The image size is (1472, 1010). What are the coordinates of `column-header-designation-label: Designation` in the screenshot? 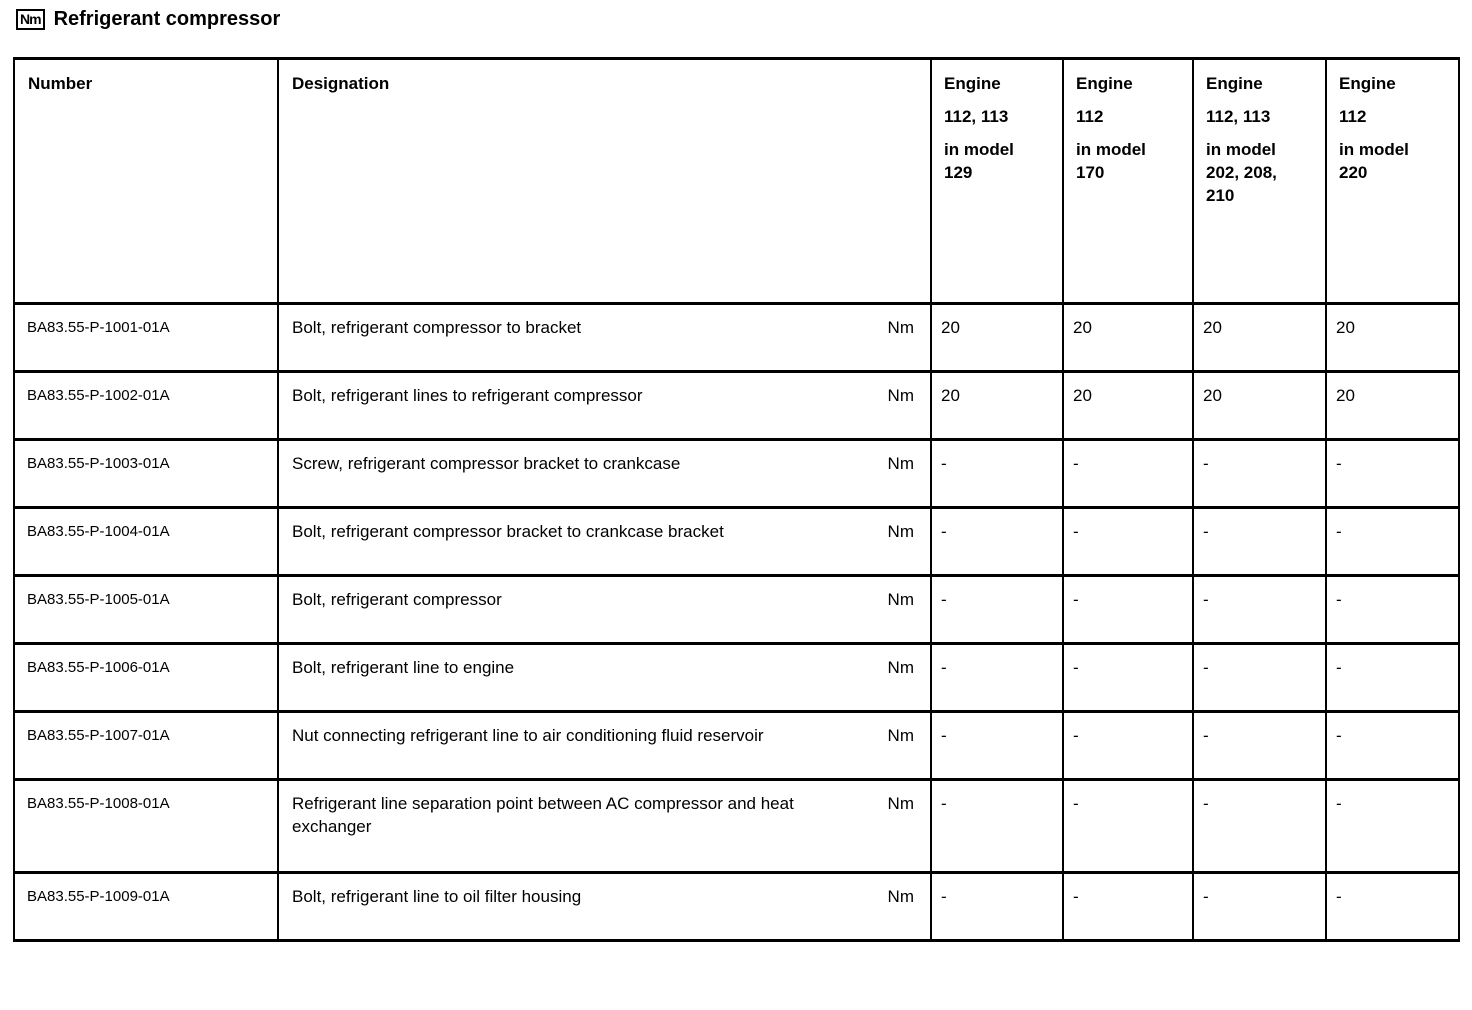 It's located at (341, 83).